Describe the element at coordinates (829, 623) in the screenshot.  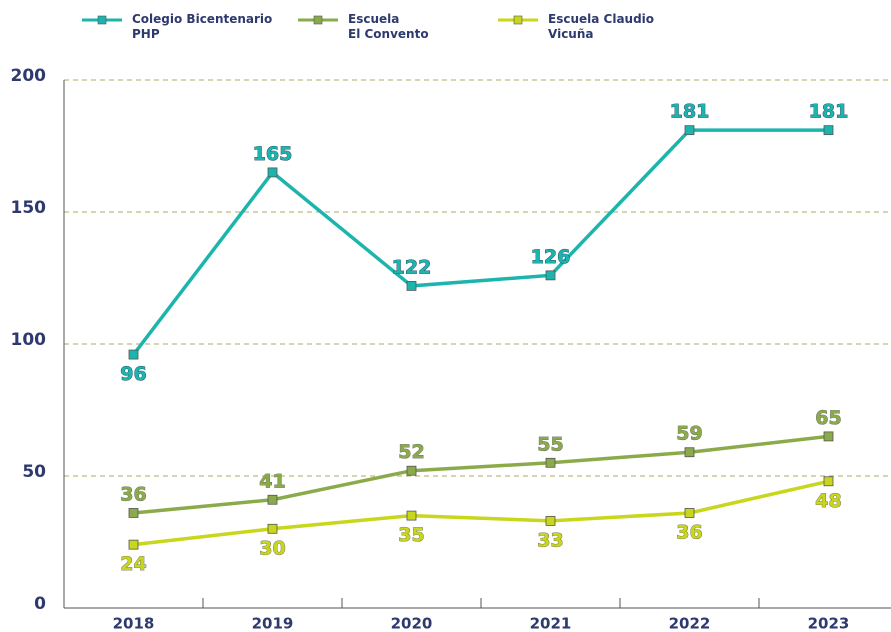
I see `x-tick-label: 2023` at that location.